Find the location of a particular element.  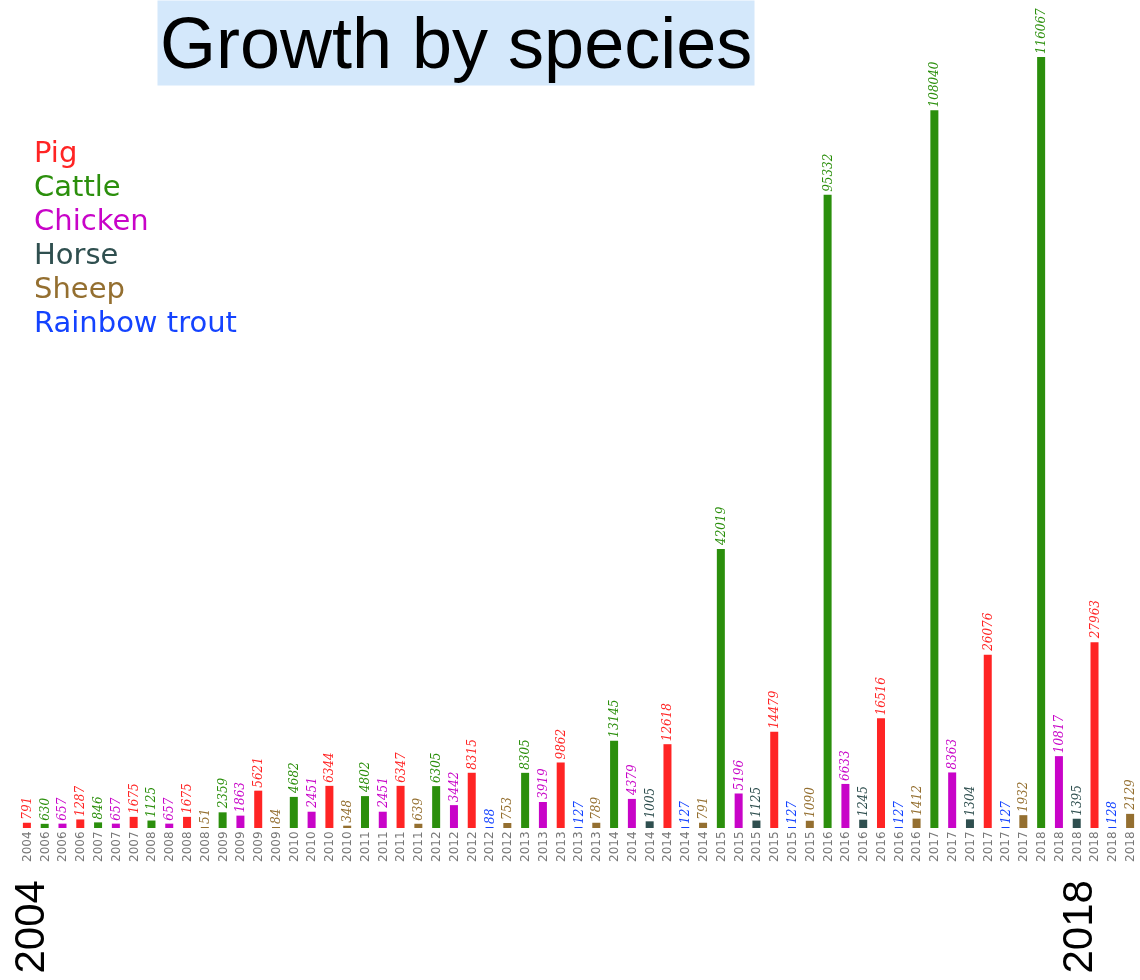

data-label: 1395 is located at coordinates (1076, 800).